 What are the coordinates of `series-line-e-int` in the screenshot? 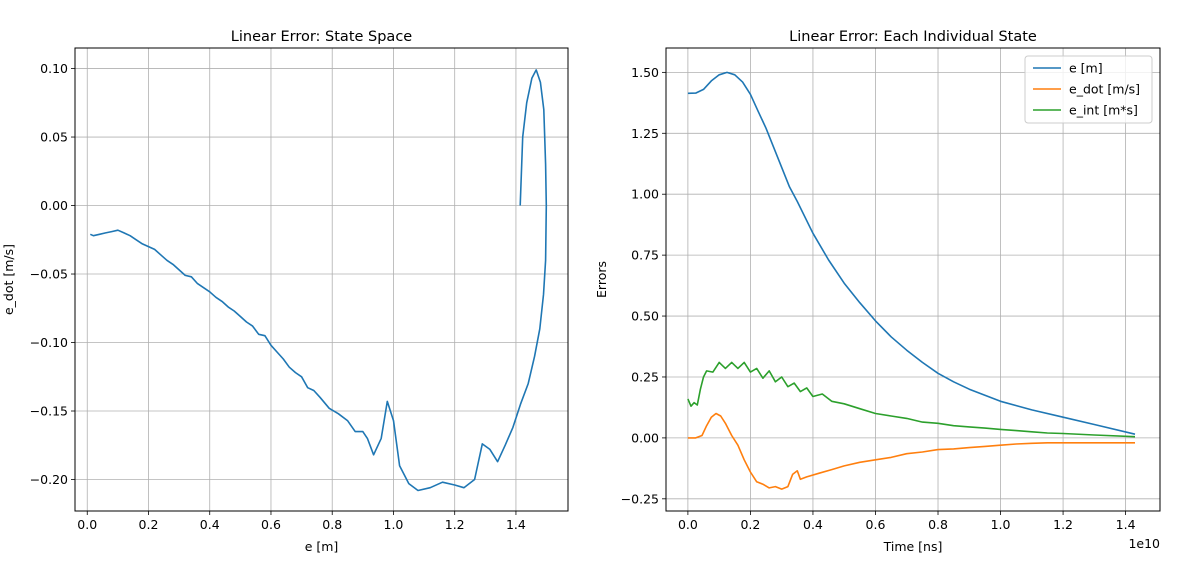 It's located at (911, 399).